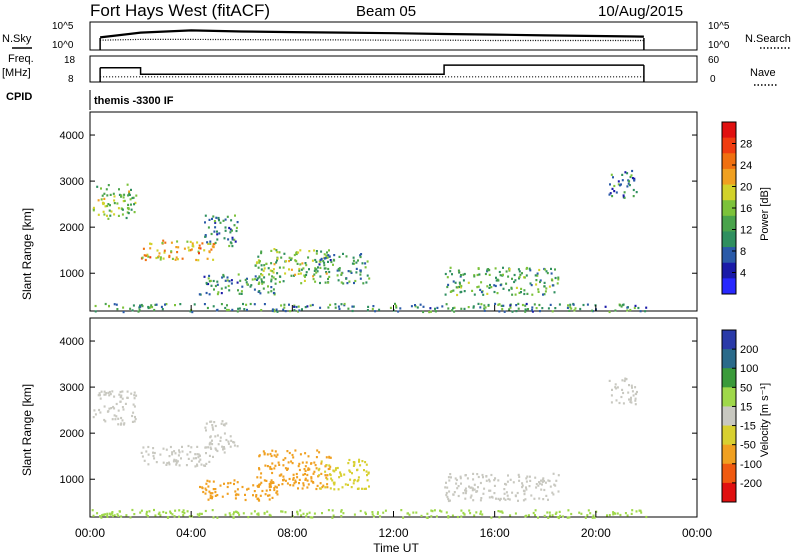  I want to click on xtick-label: 20:00, so click(596, 533).